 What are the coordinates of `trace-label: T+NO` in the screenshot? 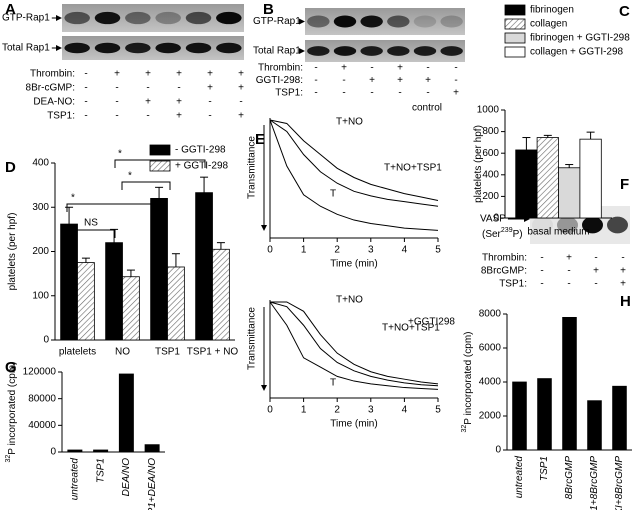 It's located at (349, 300).